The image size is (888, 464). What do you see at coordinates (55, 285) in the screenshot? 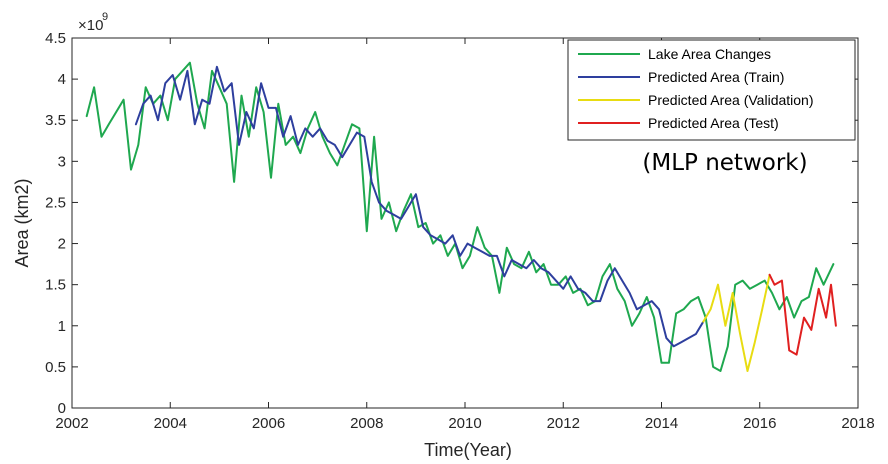
I see `y-tick-label: 1.5` at bounding box center [55, 285].